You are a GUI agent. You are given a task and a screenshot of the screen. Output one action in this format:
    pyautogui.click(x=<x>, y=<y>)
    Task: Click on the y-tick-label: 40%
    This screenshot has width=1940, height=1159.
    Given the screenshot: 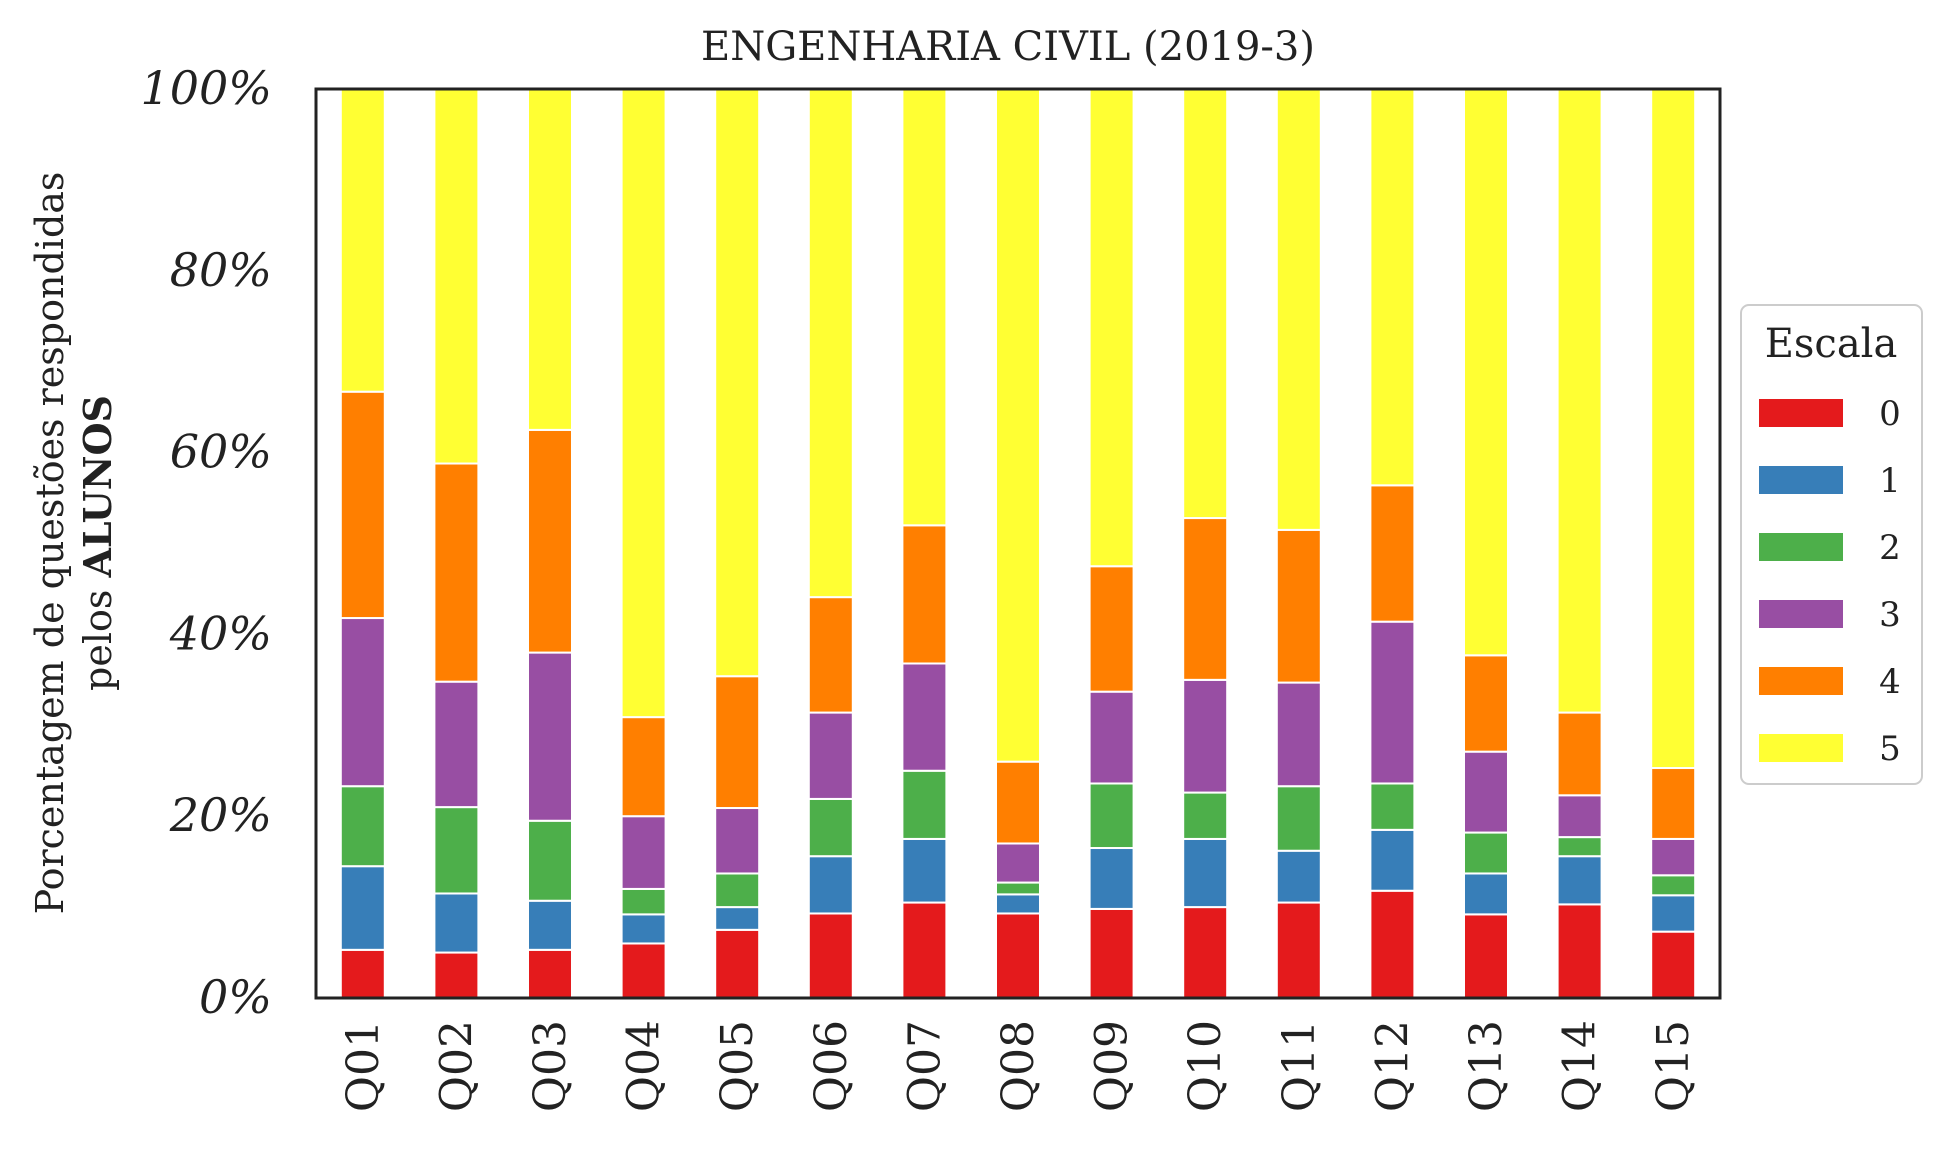 What is the action you would take?
    pyautogui.click(x=220, y=633)
    